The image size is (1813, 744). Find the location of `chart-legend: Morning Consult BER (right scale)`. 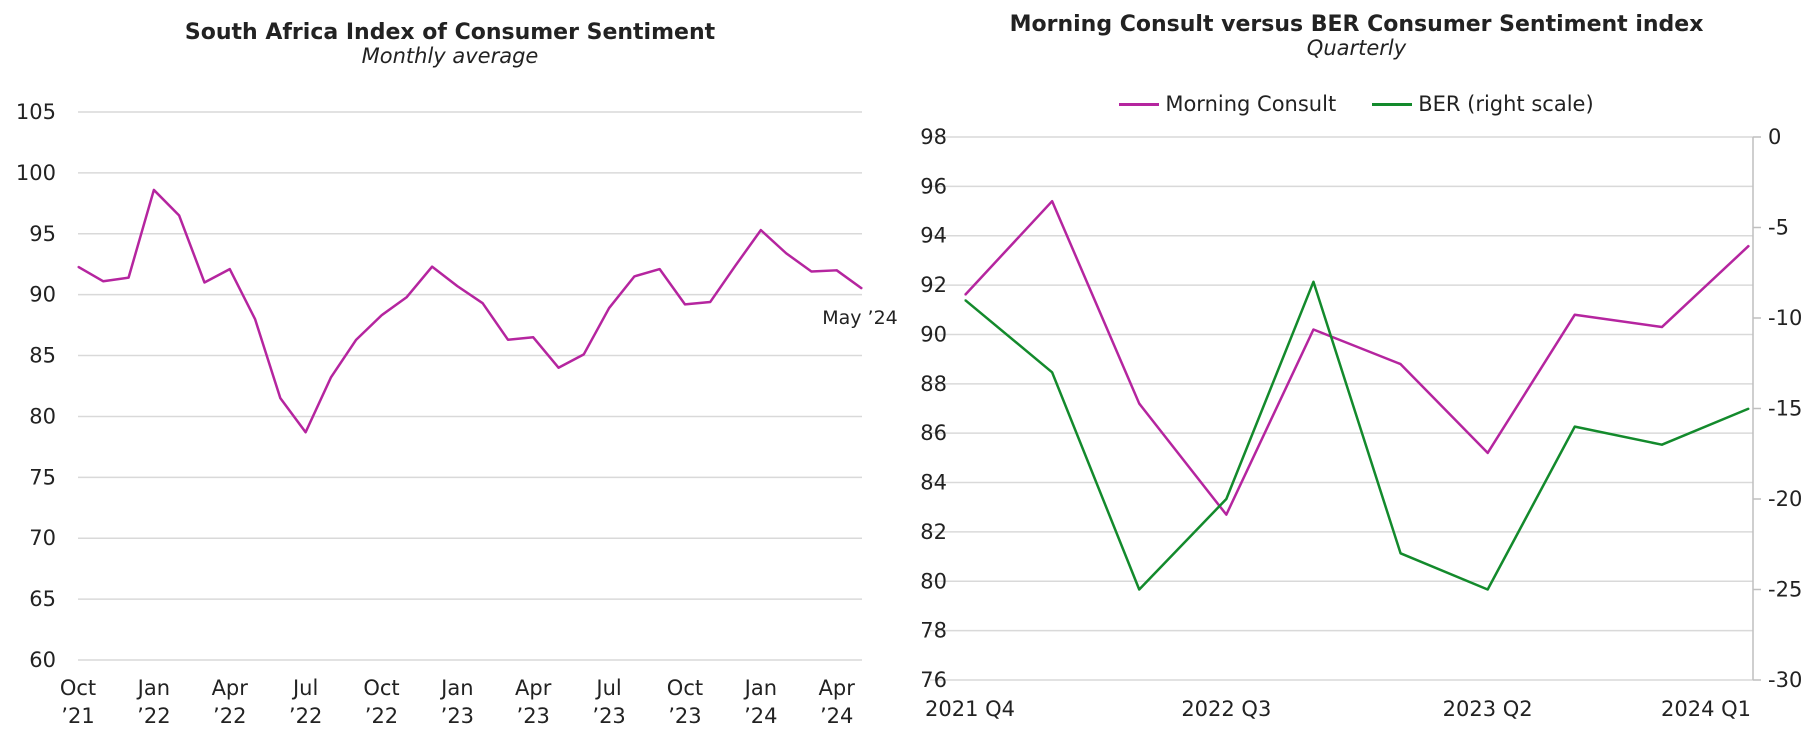

chart-legend: Morning Consult BER (right scale) is located at coordinates (1356, 104).